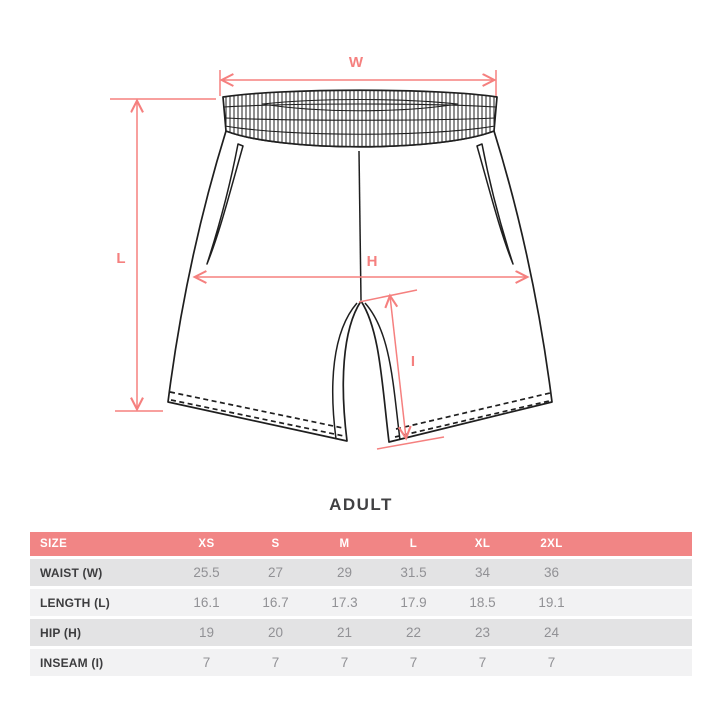  I want to click on column-header-2xl: 2XL, so click(551, 544).